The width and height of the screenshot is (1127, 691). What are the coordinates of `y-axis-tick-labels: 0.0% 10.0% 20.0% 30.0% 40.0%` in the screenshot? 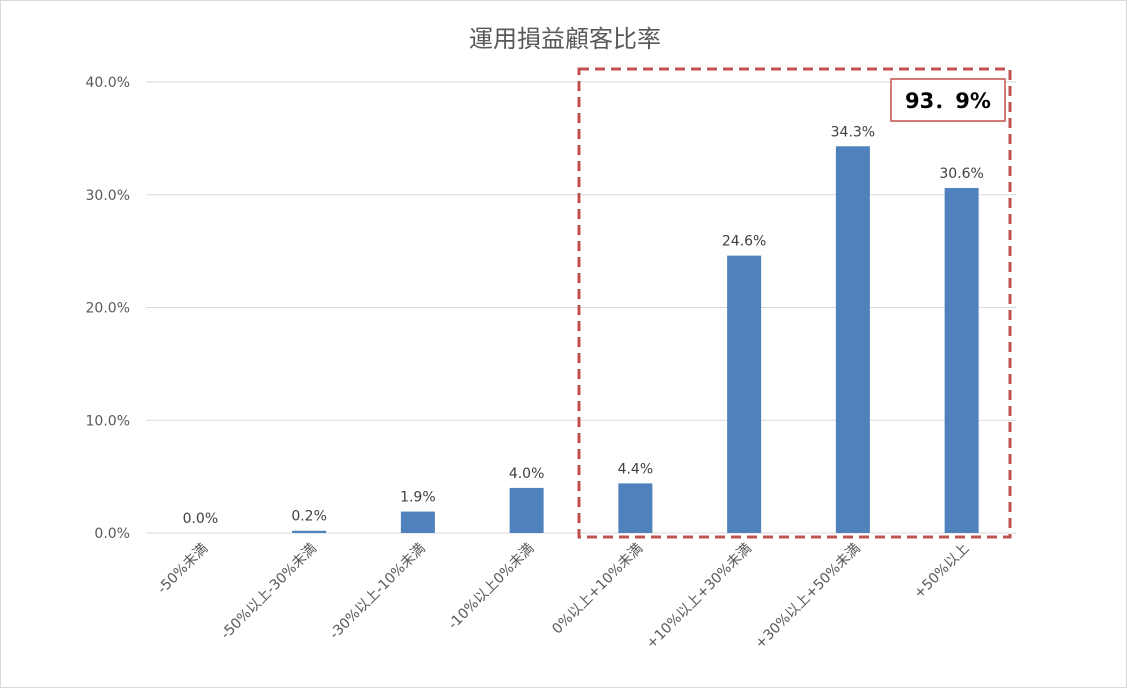 It's located at (108, 308).